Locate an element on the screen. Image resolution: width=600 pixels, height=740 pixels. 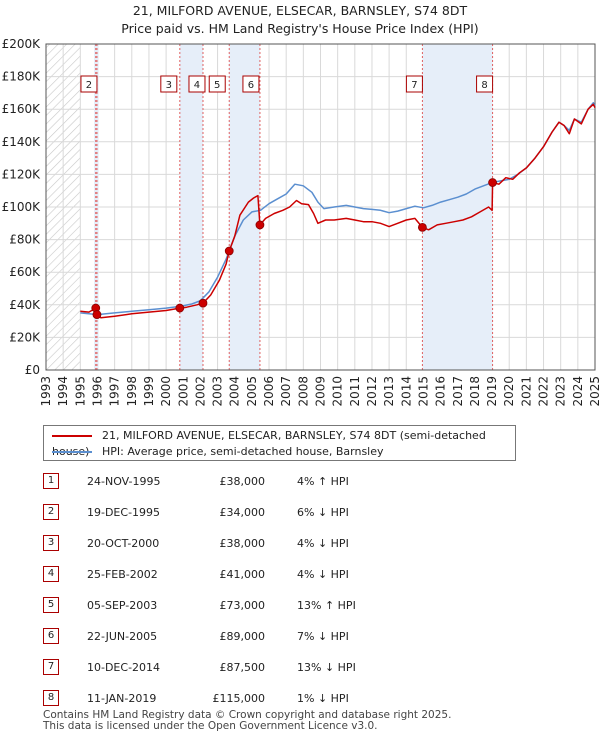
x-tick-label: 1996 is located at coordinates (97, 391).